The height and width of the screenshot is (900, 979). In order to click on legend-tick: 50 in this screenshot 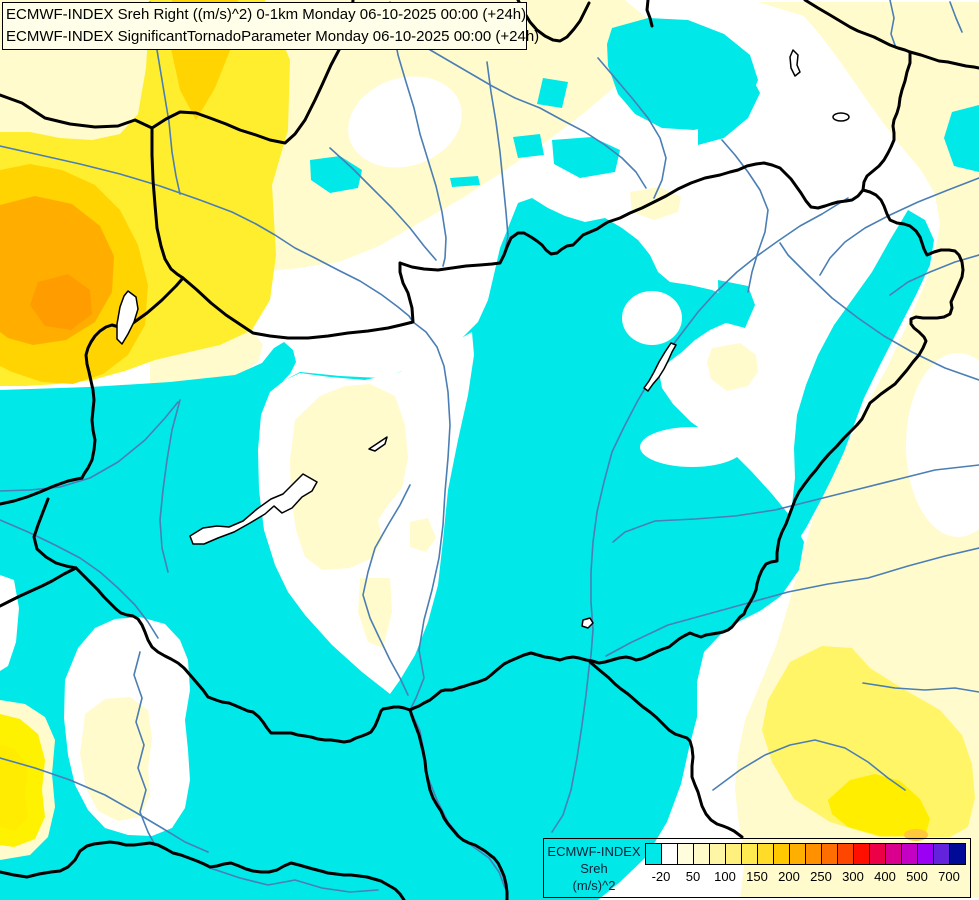, I will do `click(693, 876)`.